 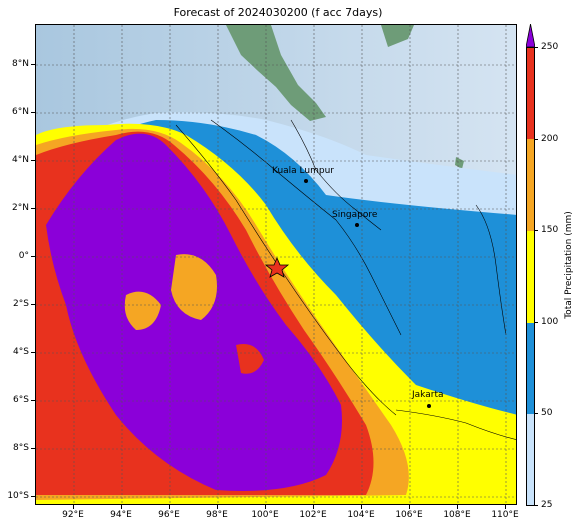 What do you see at coordinates (23, 256) in the screenshot?
I see `lat-label: 0°` at bounding box center [23, 256].